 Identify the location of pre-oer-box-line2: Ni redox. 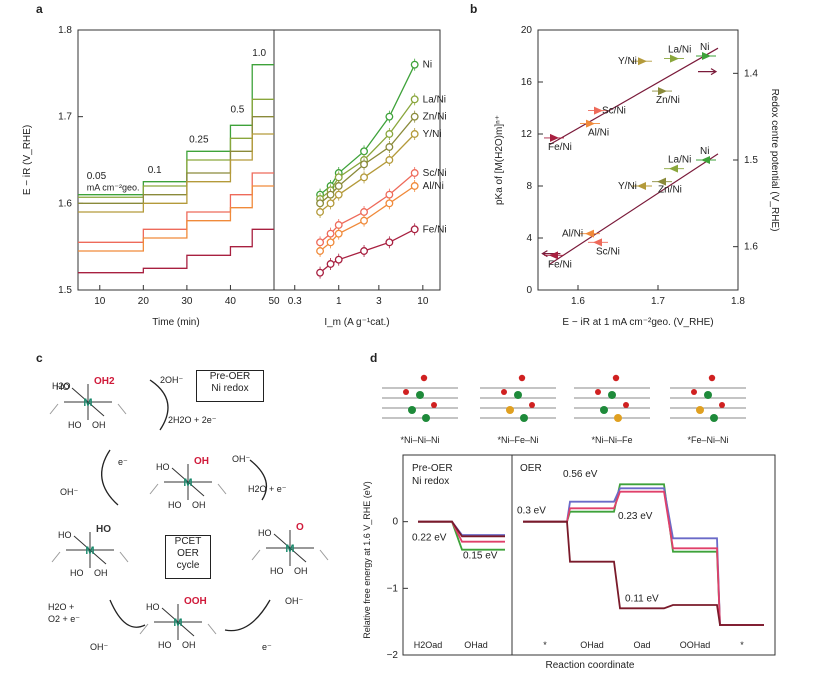
(230, 388).